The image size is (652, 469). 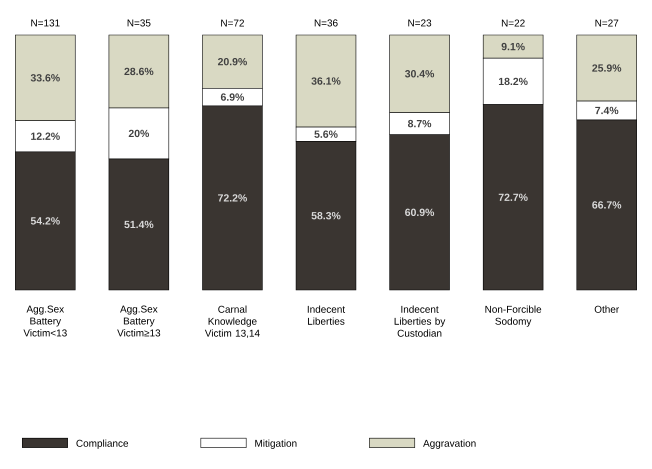 I want to click on data-label: 72.2%, so click(x=232, y=198).